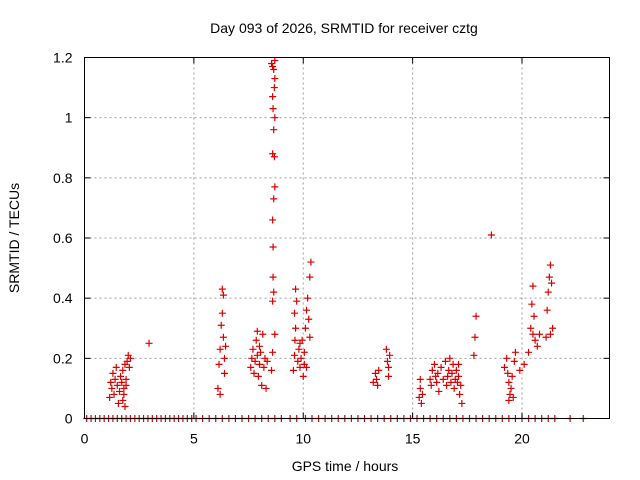 The height and width of the screenshot is (480, 640). What do you see at coordinates (63, 238) in the screenshot?
I see `y-tick-label: 0.6` at bounding box center [63, 238].